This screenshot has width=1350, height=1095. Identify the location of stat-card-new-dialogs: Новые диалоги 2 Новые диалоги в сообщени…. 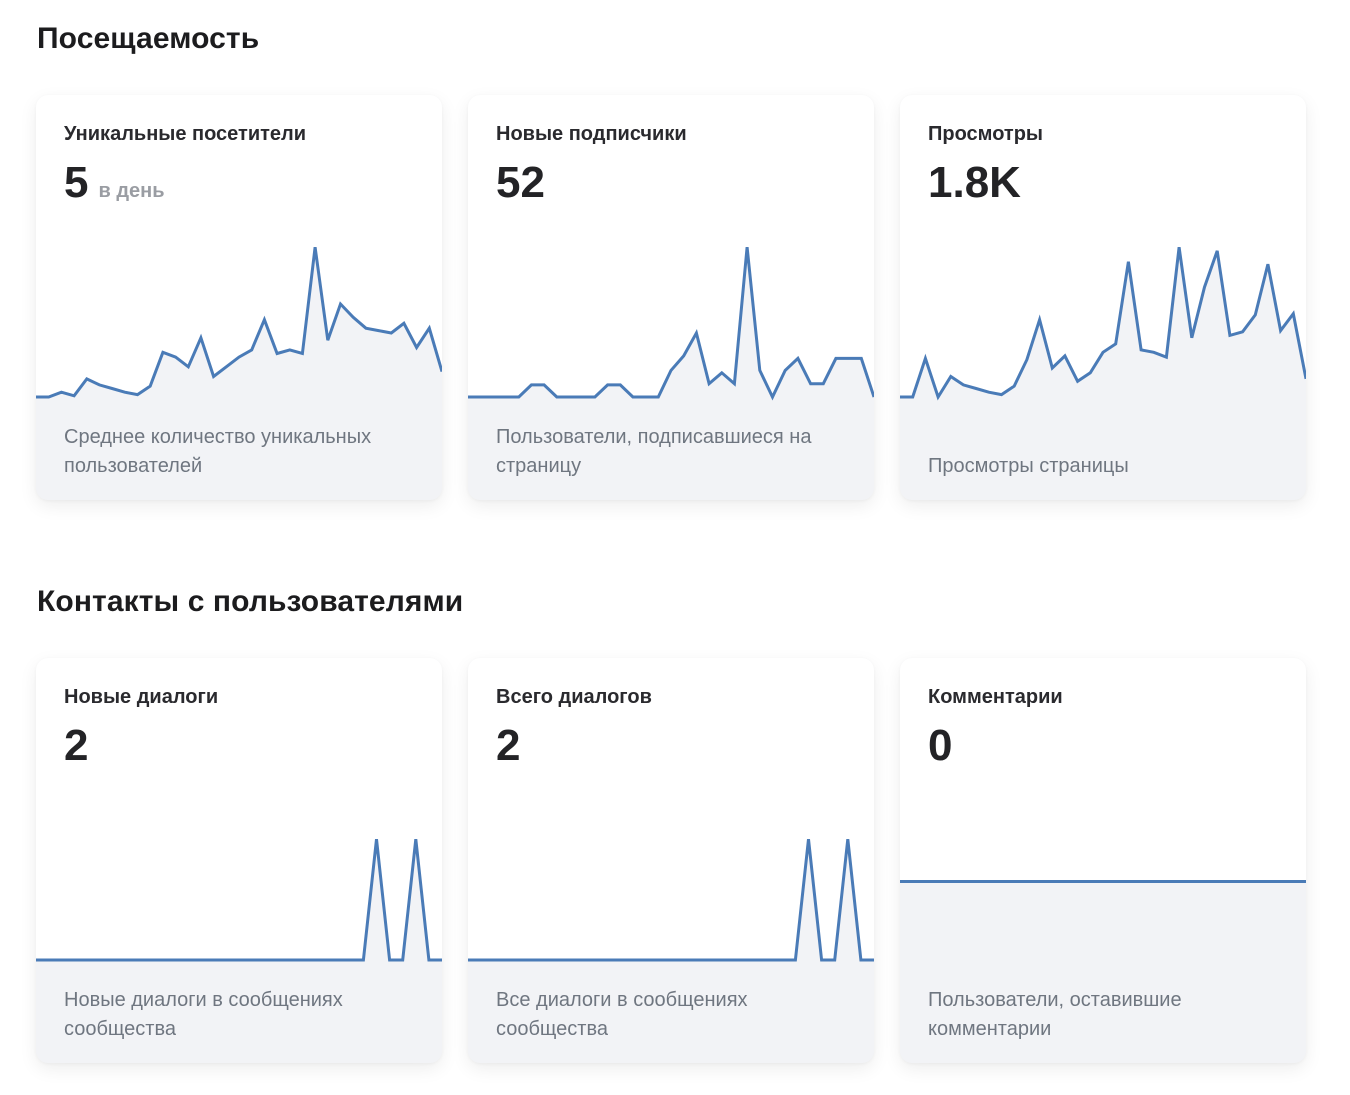
(239, 860).